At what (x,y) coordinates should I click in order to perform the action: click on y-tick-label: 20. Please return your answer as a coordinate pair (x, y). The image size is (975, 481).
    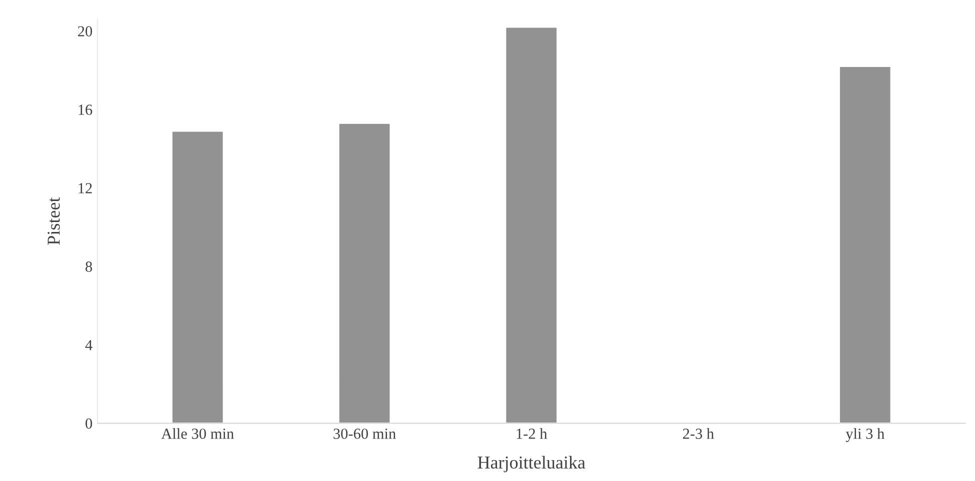
    Looking at the image, I should click on (85, 31).